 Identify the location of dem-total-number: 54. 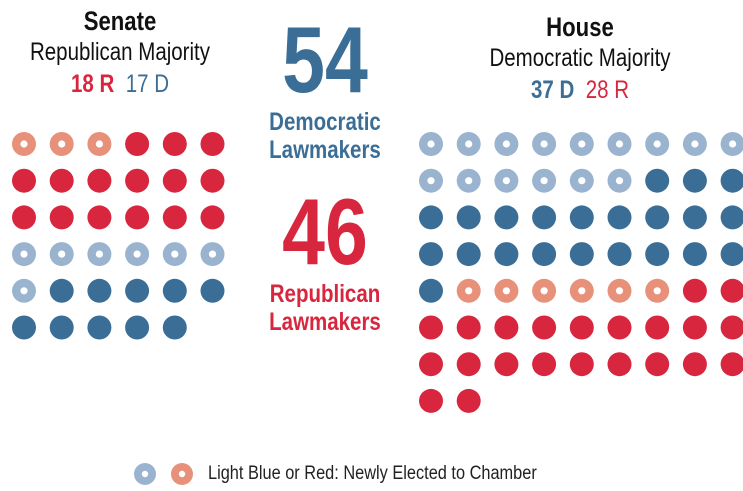
(325, 59).